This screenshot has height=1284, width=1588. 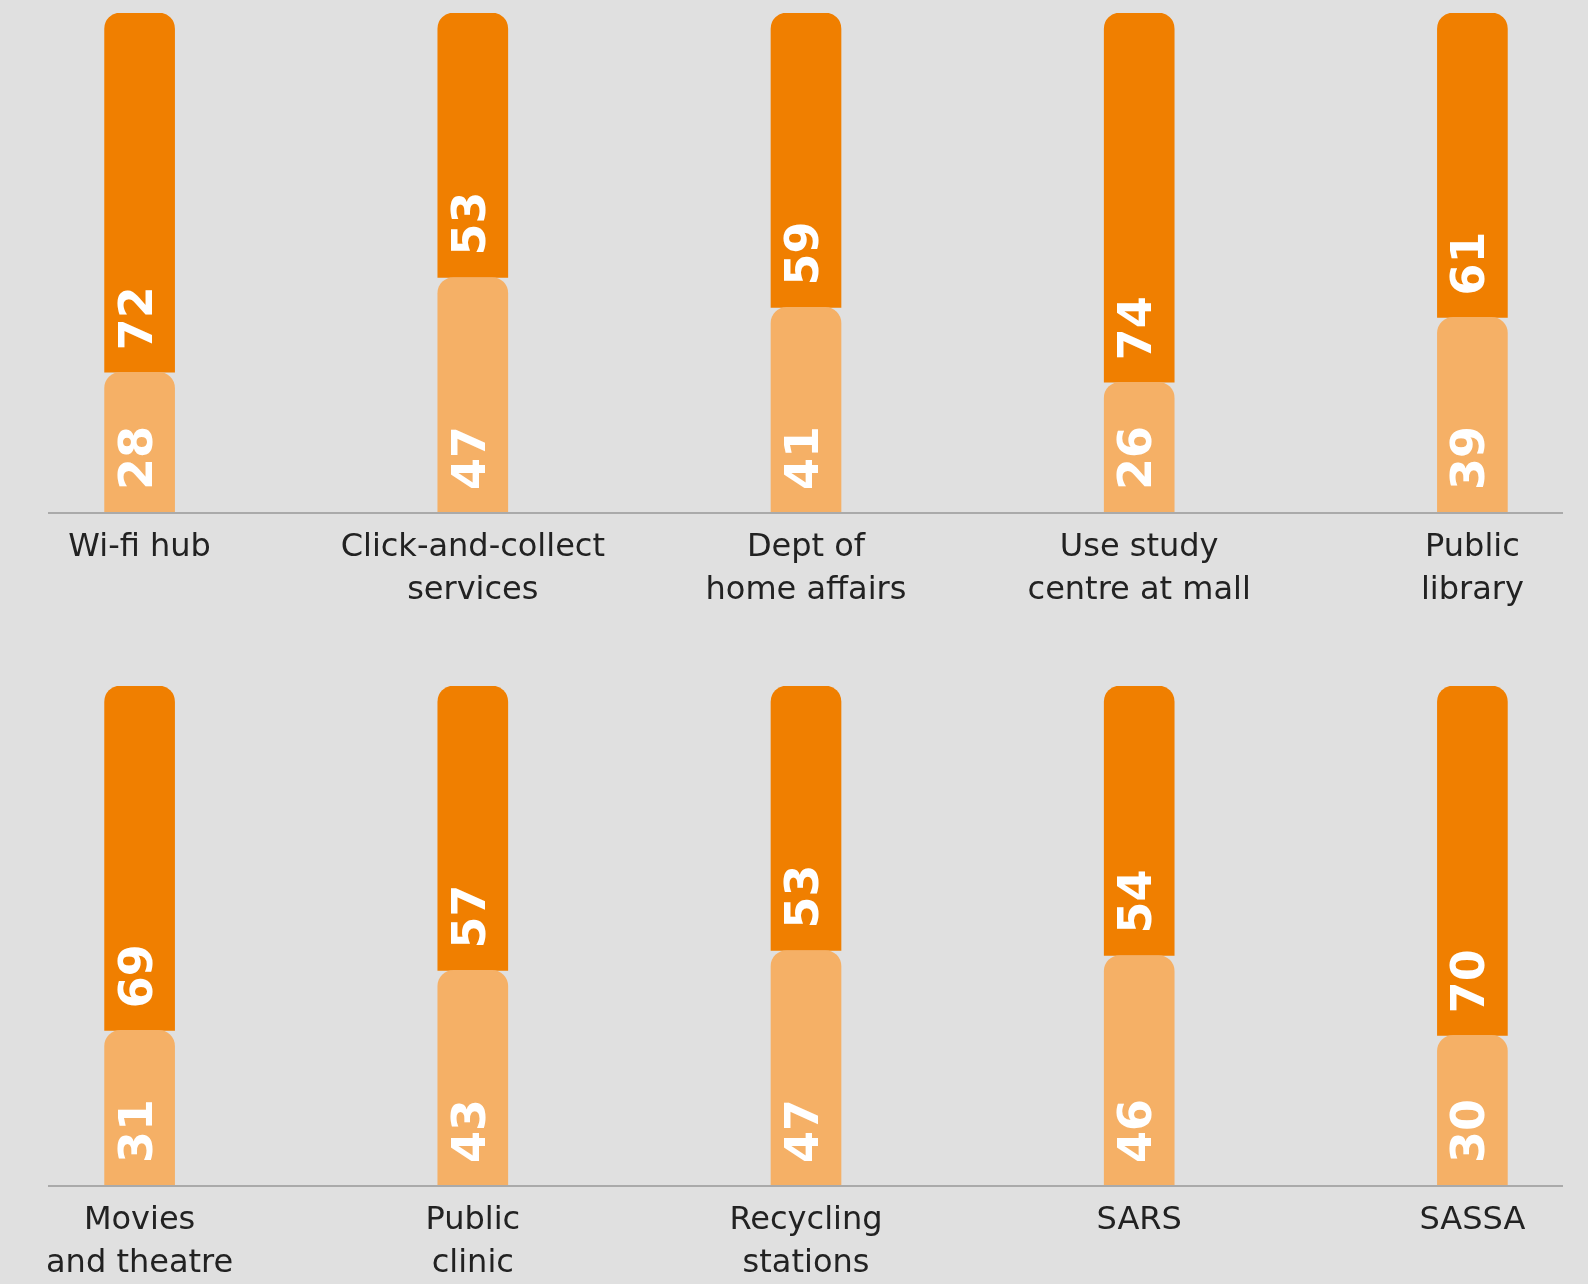 What do you see at coordinates (135, 1130) in the screenshot?
I see `data-label: 31` at bounding box center [135, 1130].